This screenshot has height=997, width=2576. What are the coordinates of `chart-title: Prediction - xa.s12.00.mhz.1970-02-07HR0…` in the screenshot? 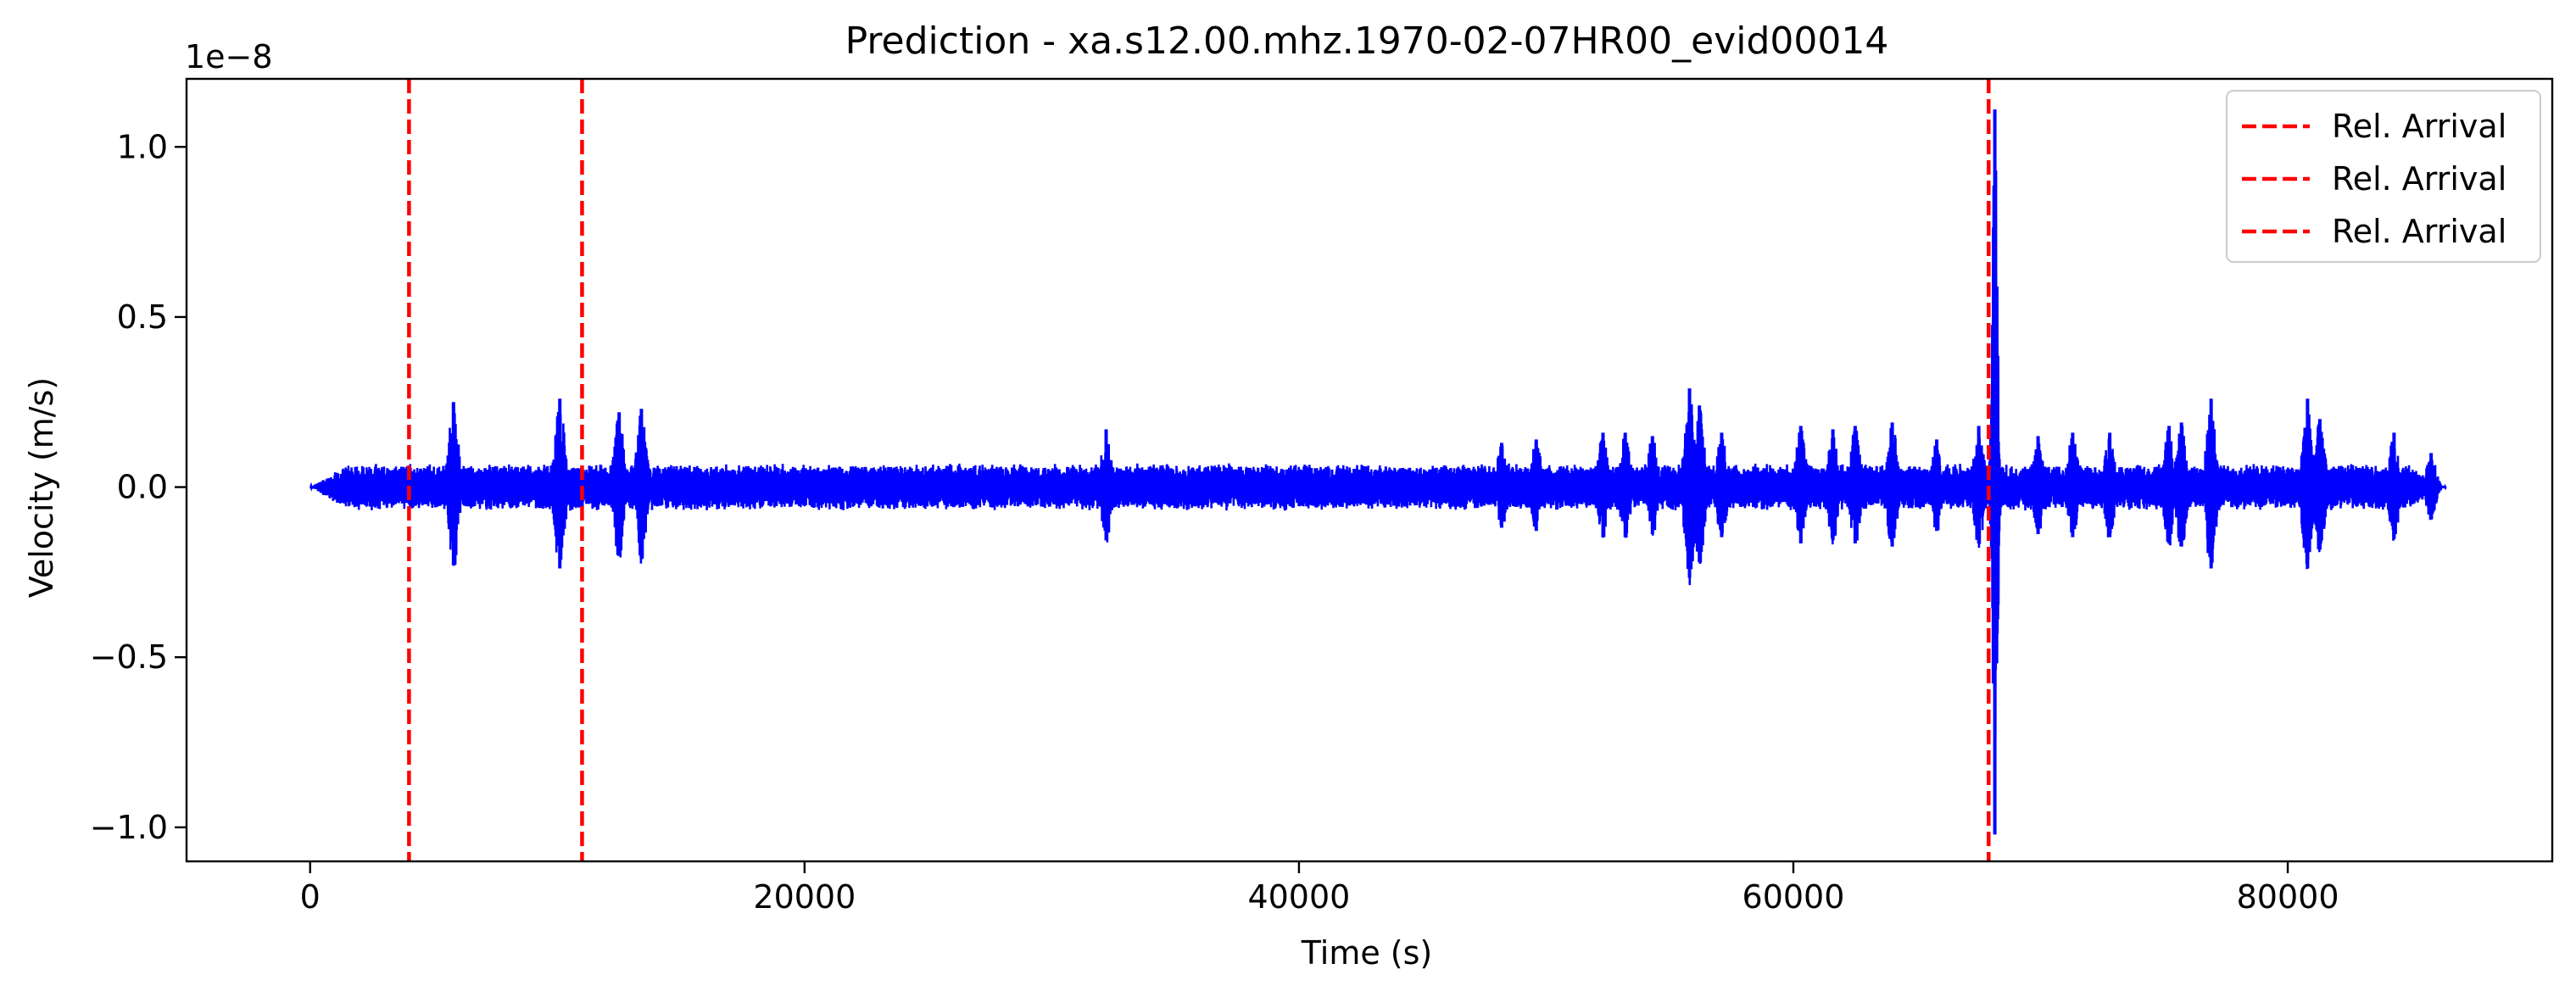 It's located at (1367, 41).